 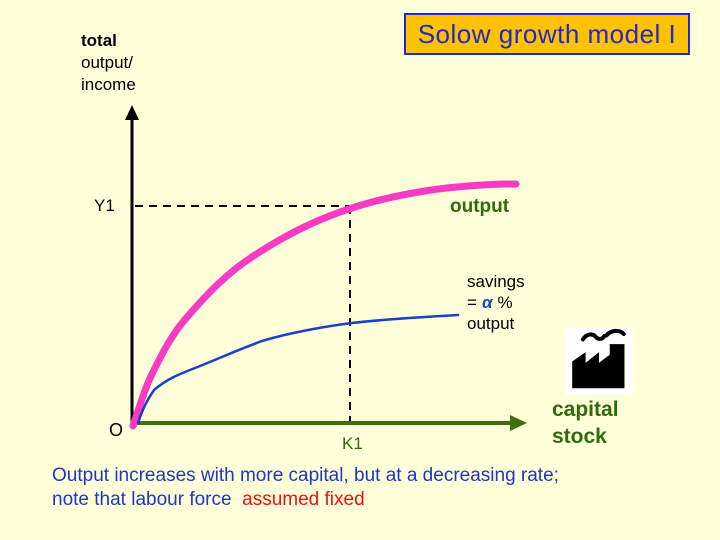 I want to click on caption-line2-red: assumed fixed, so click(x=303, y=499).